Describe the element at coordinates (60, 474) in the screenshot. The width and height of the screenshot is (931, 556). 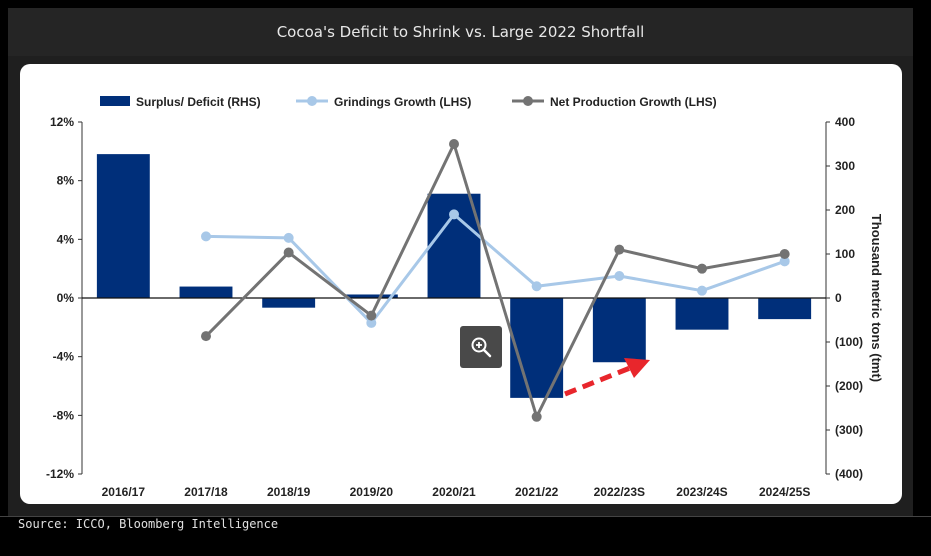
I see `left-tick-label: -12%` at that location.